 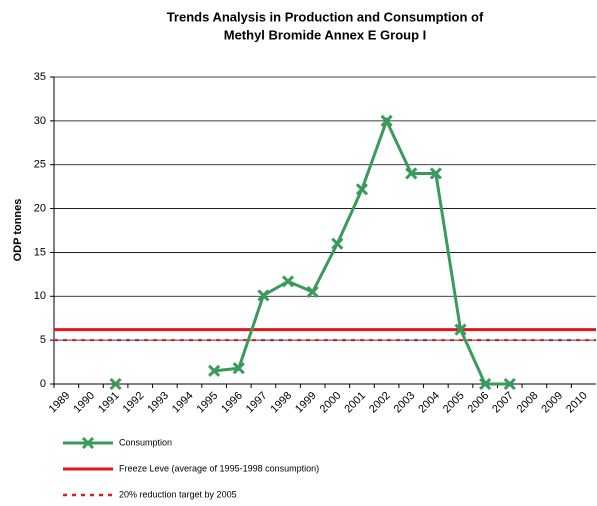 What do you see at coordinates (84, 403) in the screenshot?
I see `x-tick-label: 1990` at bounding box center [84, 403].